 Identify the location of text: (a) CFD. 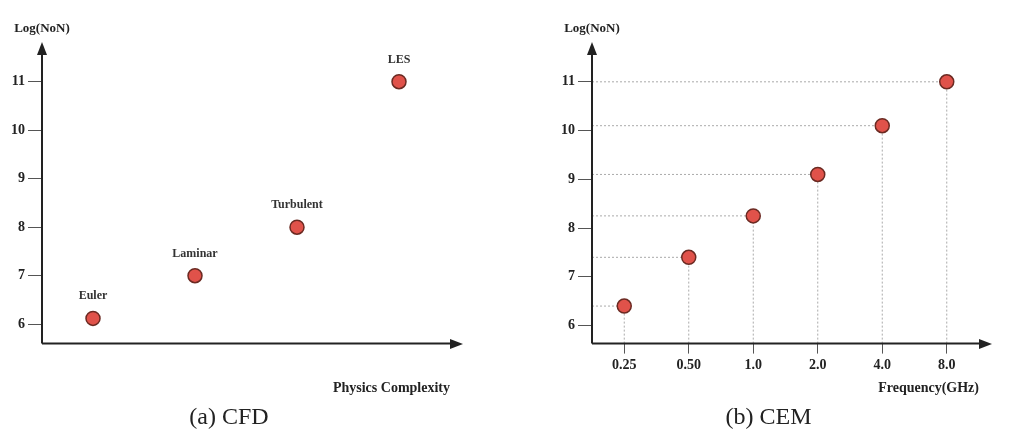
(229, 415).